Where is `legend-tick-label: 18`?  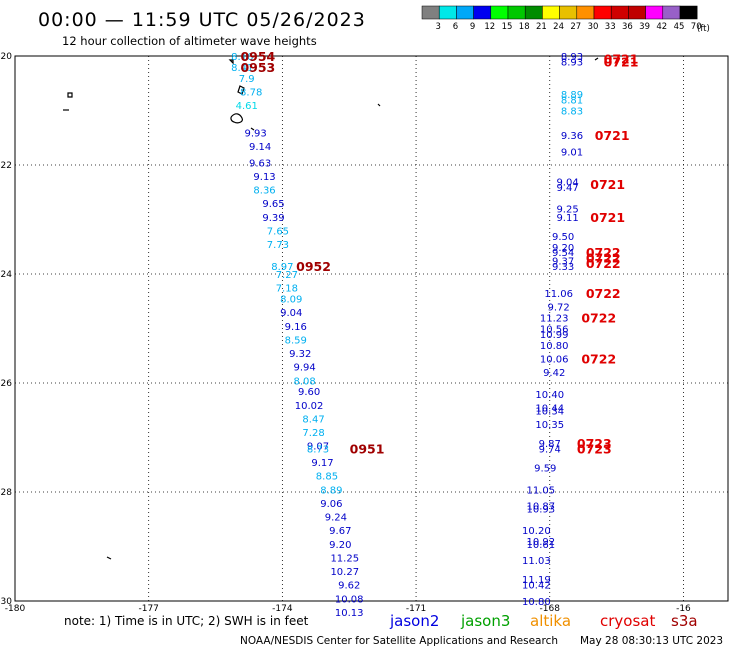 legend-tick-label: 18 is located at coordinates (524, 27).